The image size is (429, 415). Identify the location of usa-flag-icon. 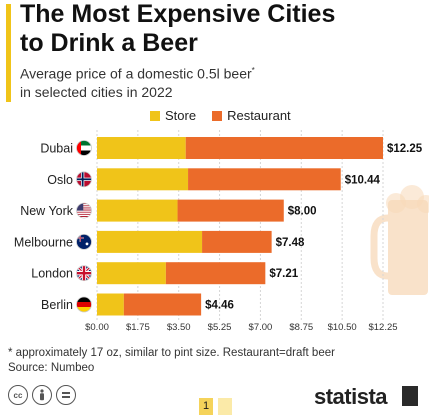
(84, 211).